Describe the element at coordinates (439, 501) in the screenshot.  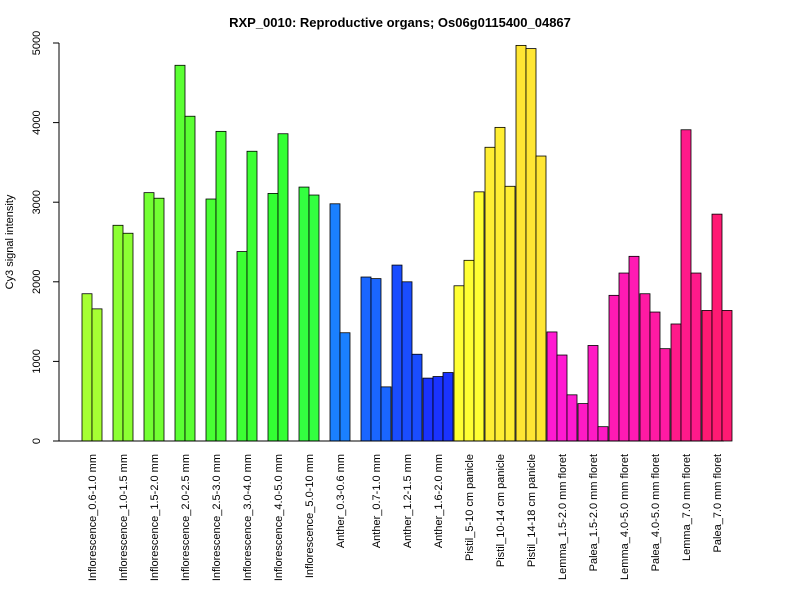
I see `category-label: Anther_1.6-2.0 mm` at that location.